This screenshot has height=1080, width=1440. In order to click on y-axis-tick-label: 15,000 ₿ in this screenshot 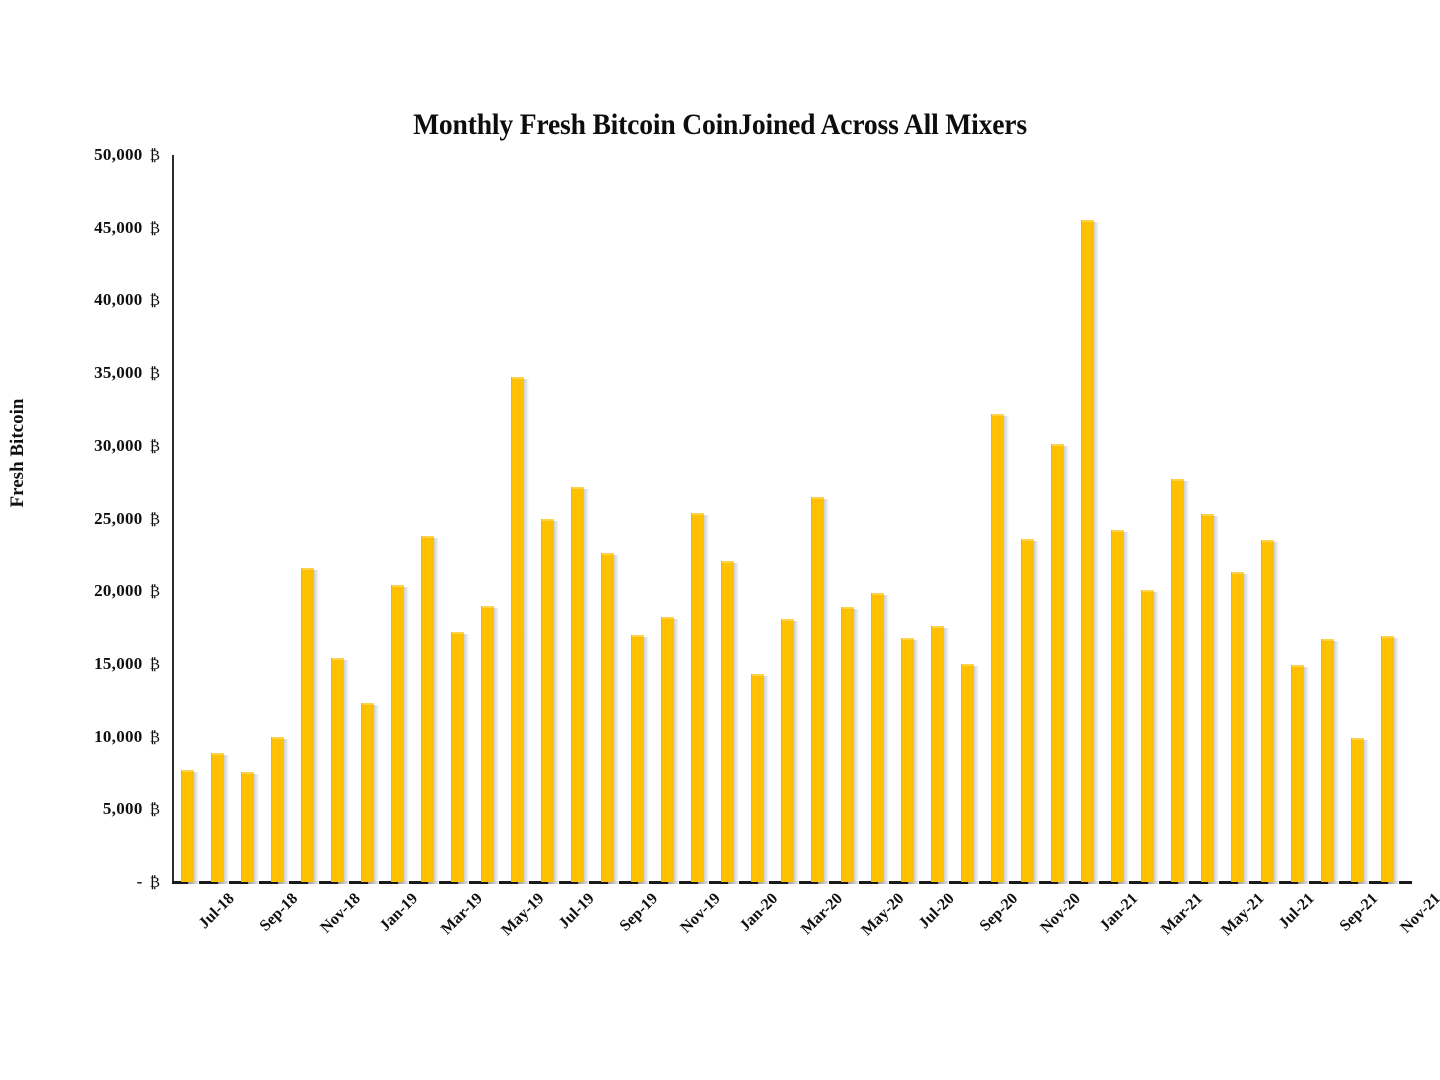, I will do `click(90, 664)`.